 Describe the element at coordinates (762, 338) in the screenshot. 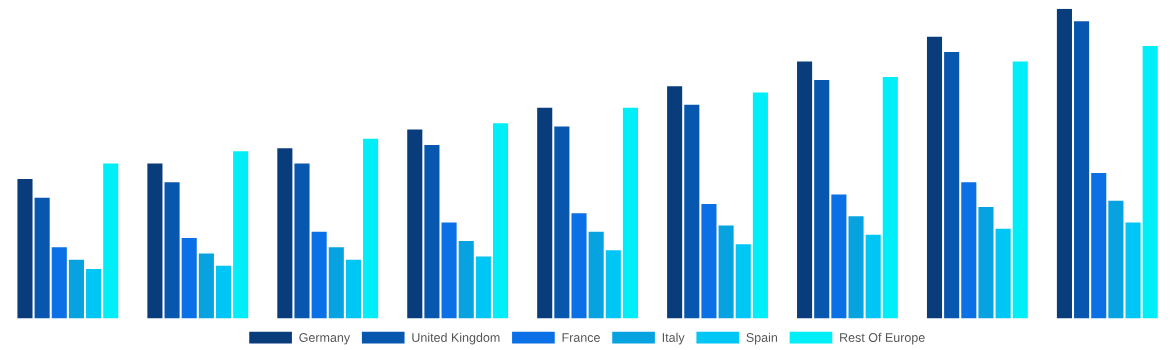

I see `legend-label: Spain` at that location.